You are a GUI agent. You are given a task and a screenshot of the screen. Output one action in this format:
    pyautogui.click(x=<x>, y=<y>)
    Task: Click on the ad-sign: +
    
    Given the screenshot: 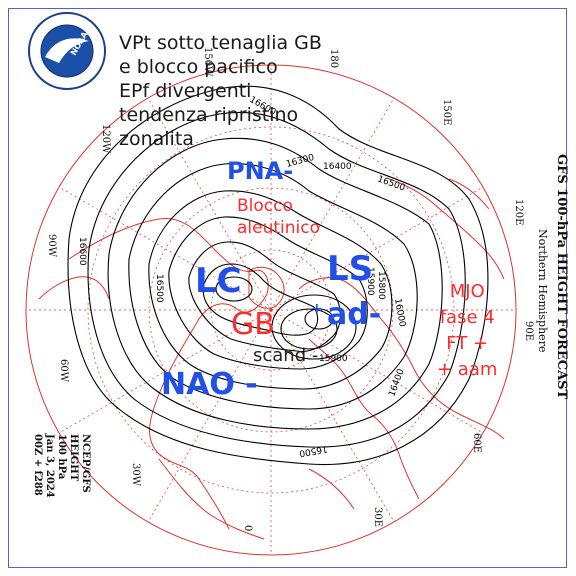 What is the action you would take?
    pyautogui.click(x=317, y=309)
    